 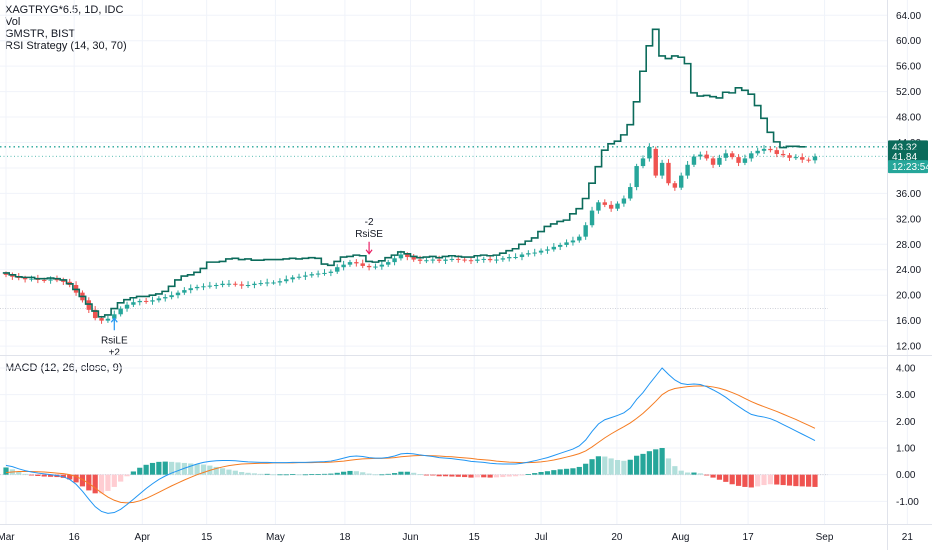 What do you see at coordinates (369, 234) in the screenshot?
I see `signal-label: RsiSE` at bounding box center [369, 234].